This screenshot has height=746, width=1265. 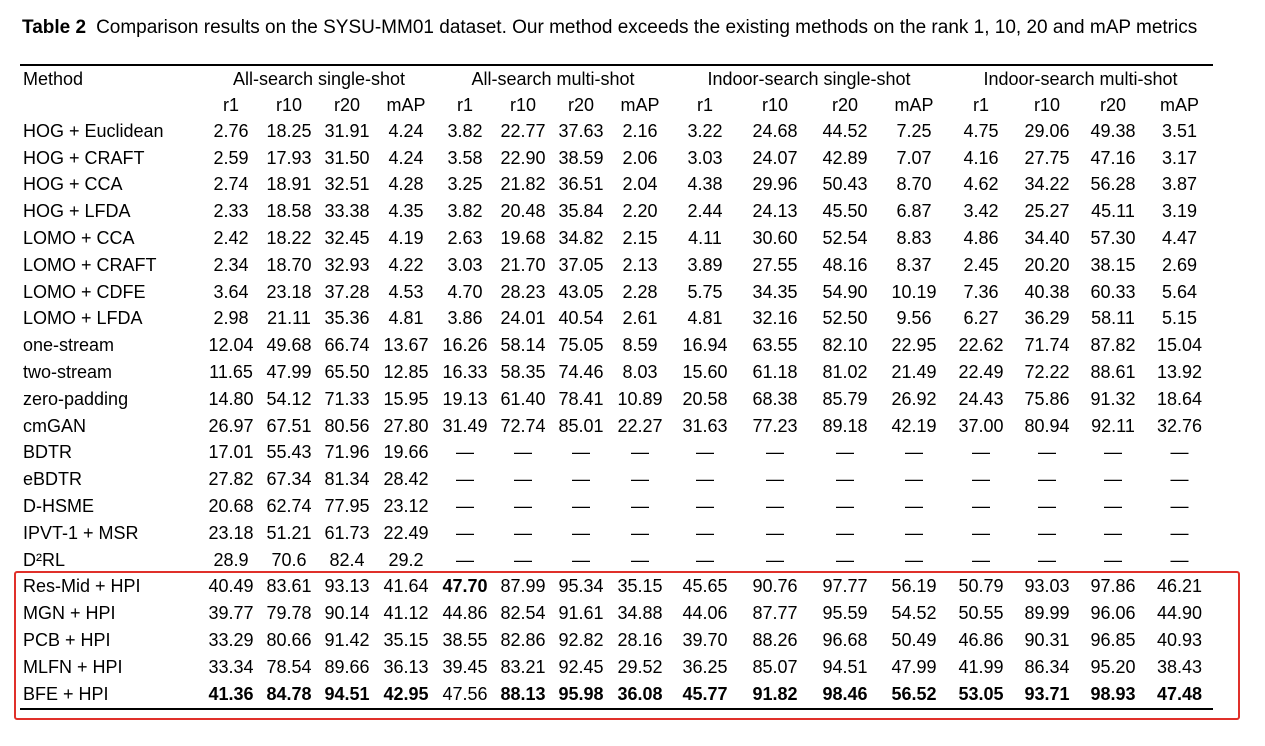 I want to click on value-cell: 22.62, so click(x=981, y=345).